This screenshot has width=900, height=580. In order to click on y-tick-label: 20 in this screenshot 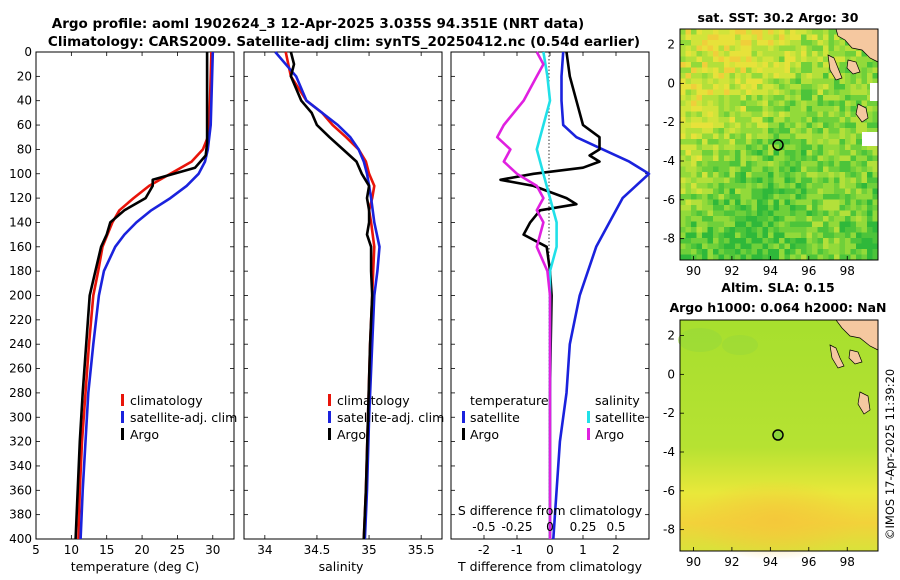, I will do `click(24, 76)`.